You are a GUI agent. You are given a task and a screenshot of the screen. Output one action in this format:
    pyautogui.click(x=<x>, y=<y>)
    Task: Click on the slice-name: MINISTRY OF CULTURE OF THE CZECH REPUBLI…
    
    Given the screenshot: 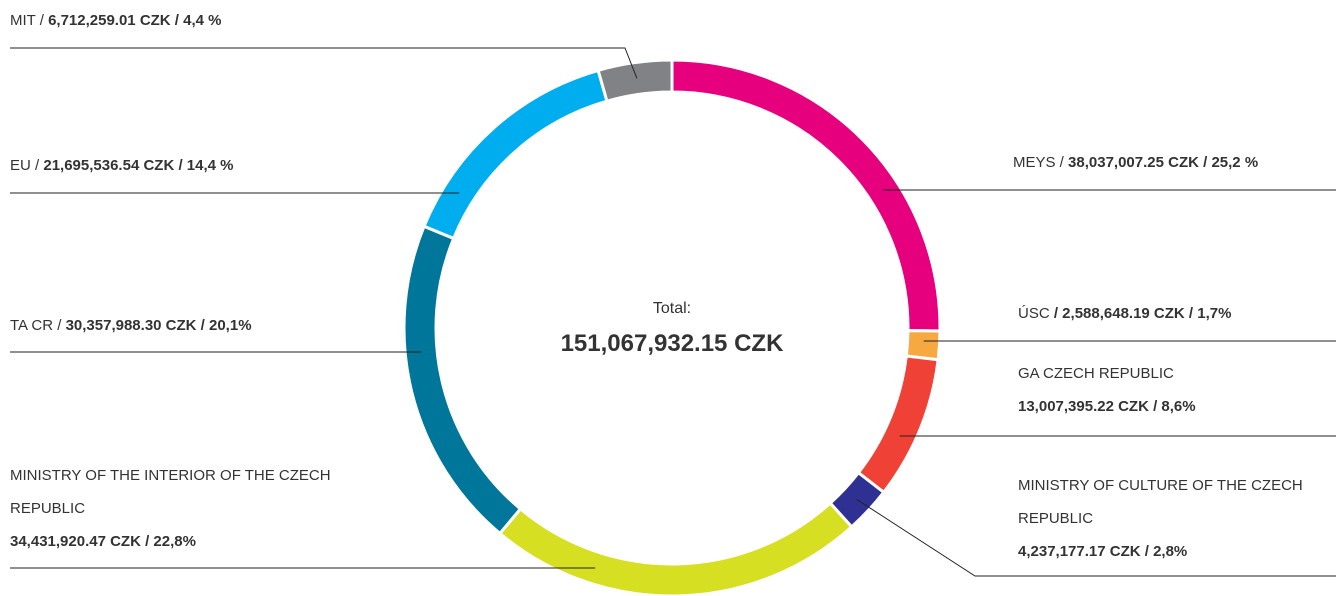 What is the action you would take?
    pyautogui.click(x=1160, y=502)
    